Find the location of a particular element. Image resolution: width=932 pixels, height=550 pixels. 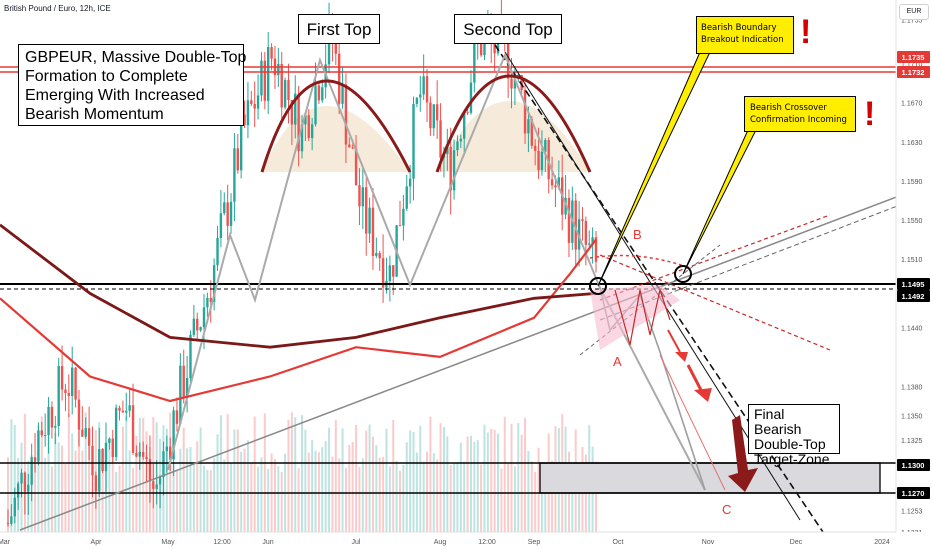

crossover-circle is located at coordinates (683, 274).